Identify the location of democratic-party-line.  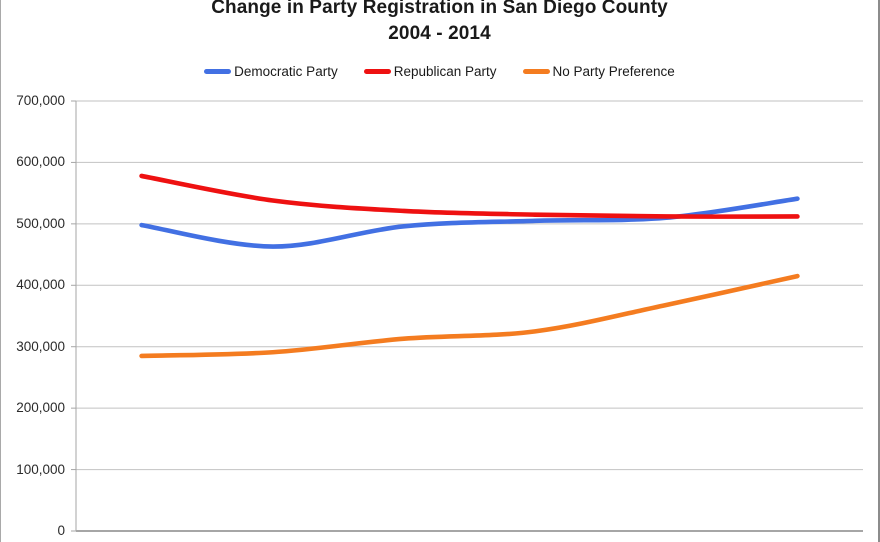
(469, 222).